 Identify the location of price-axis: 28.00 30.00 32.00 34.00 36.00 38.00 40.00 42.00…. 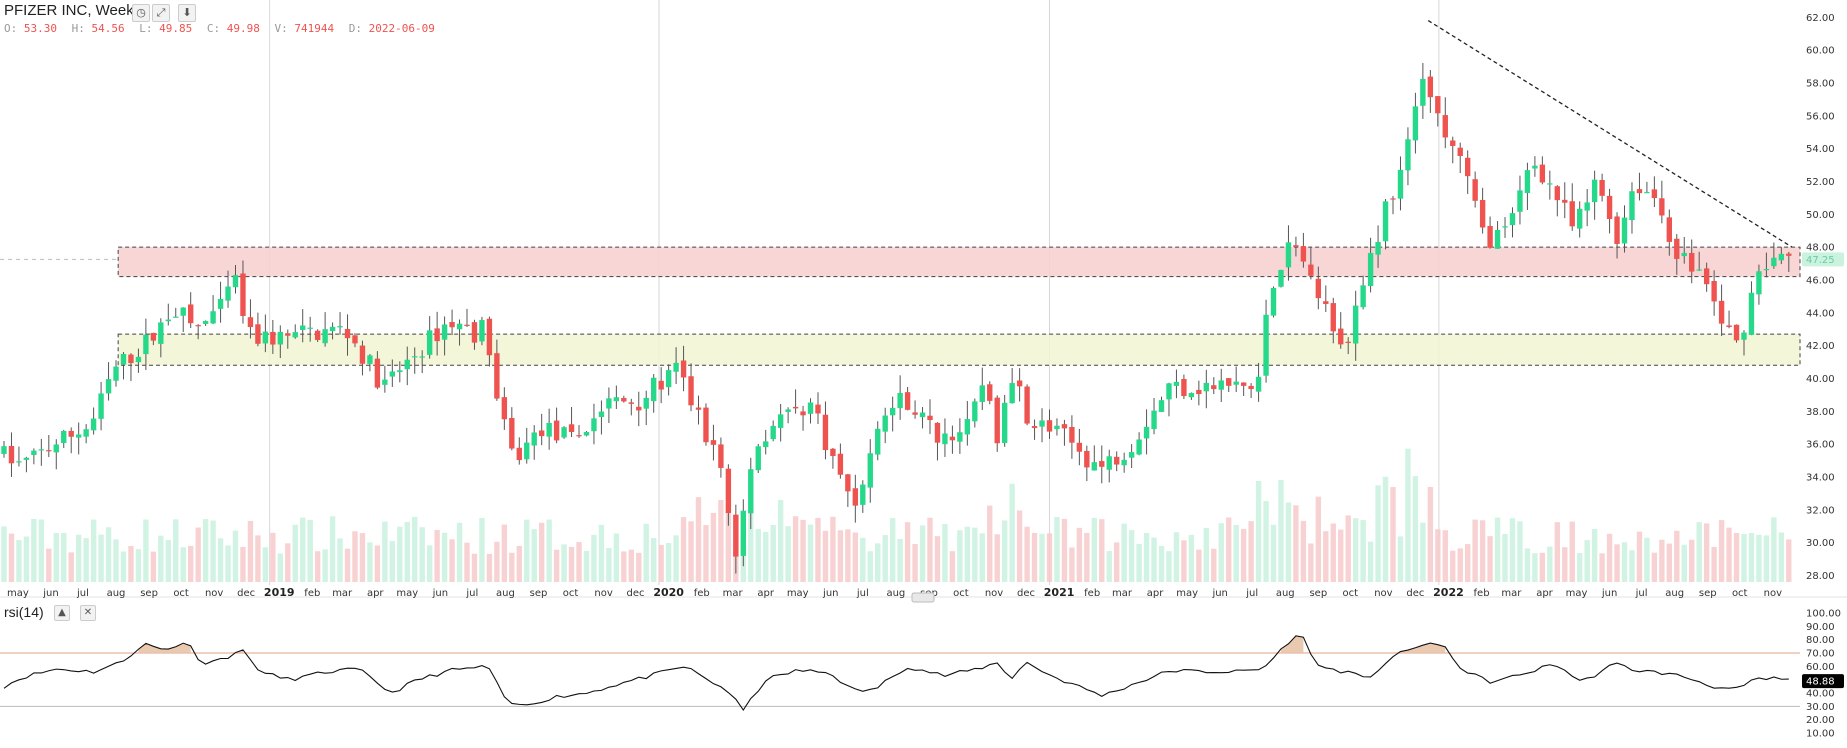
(1823, 297).